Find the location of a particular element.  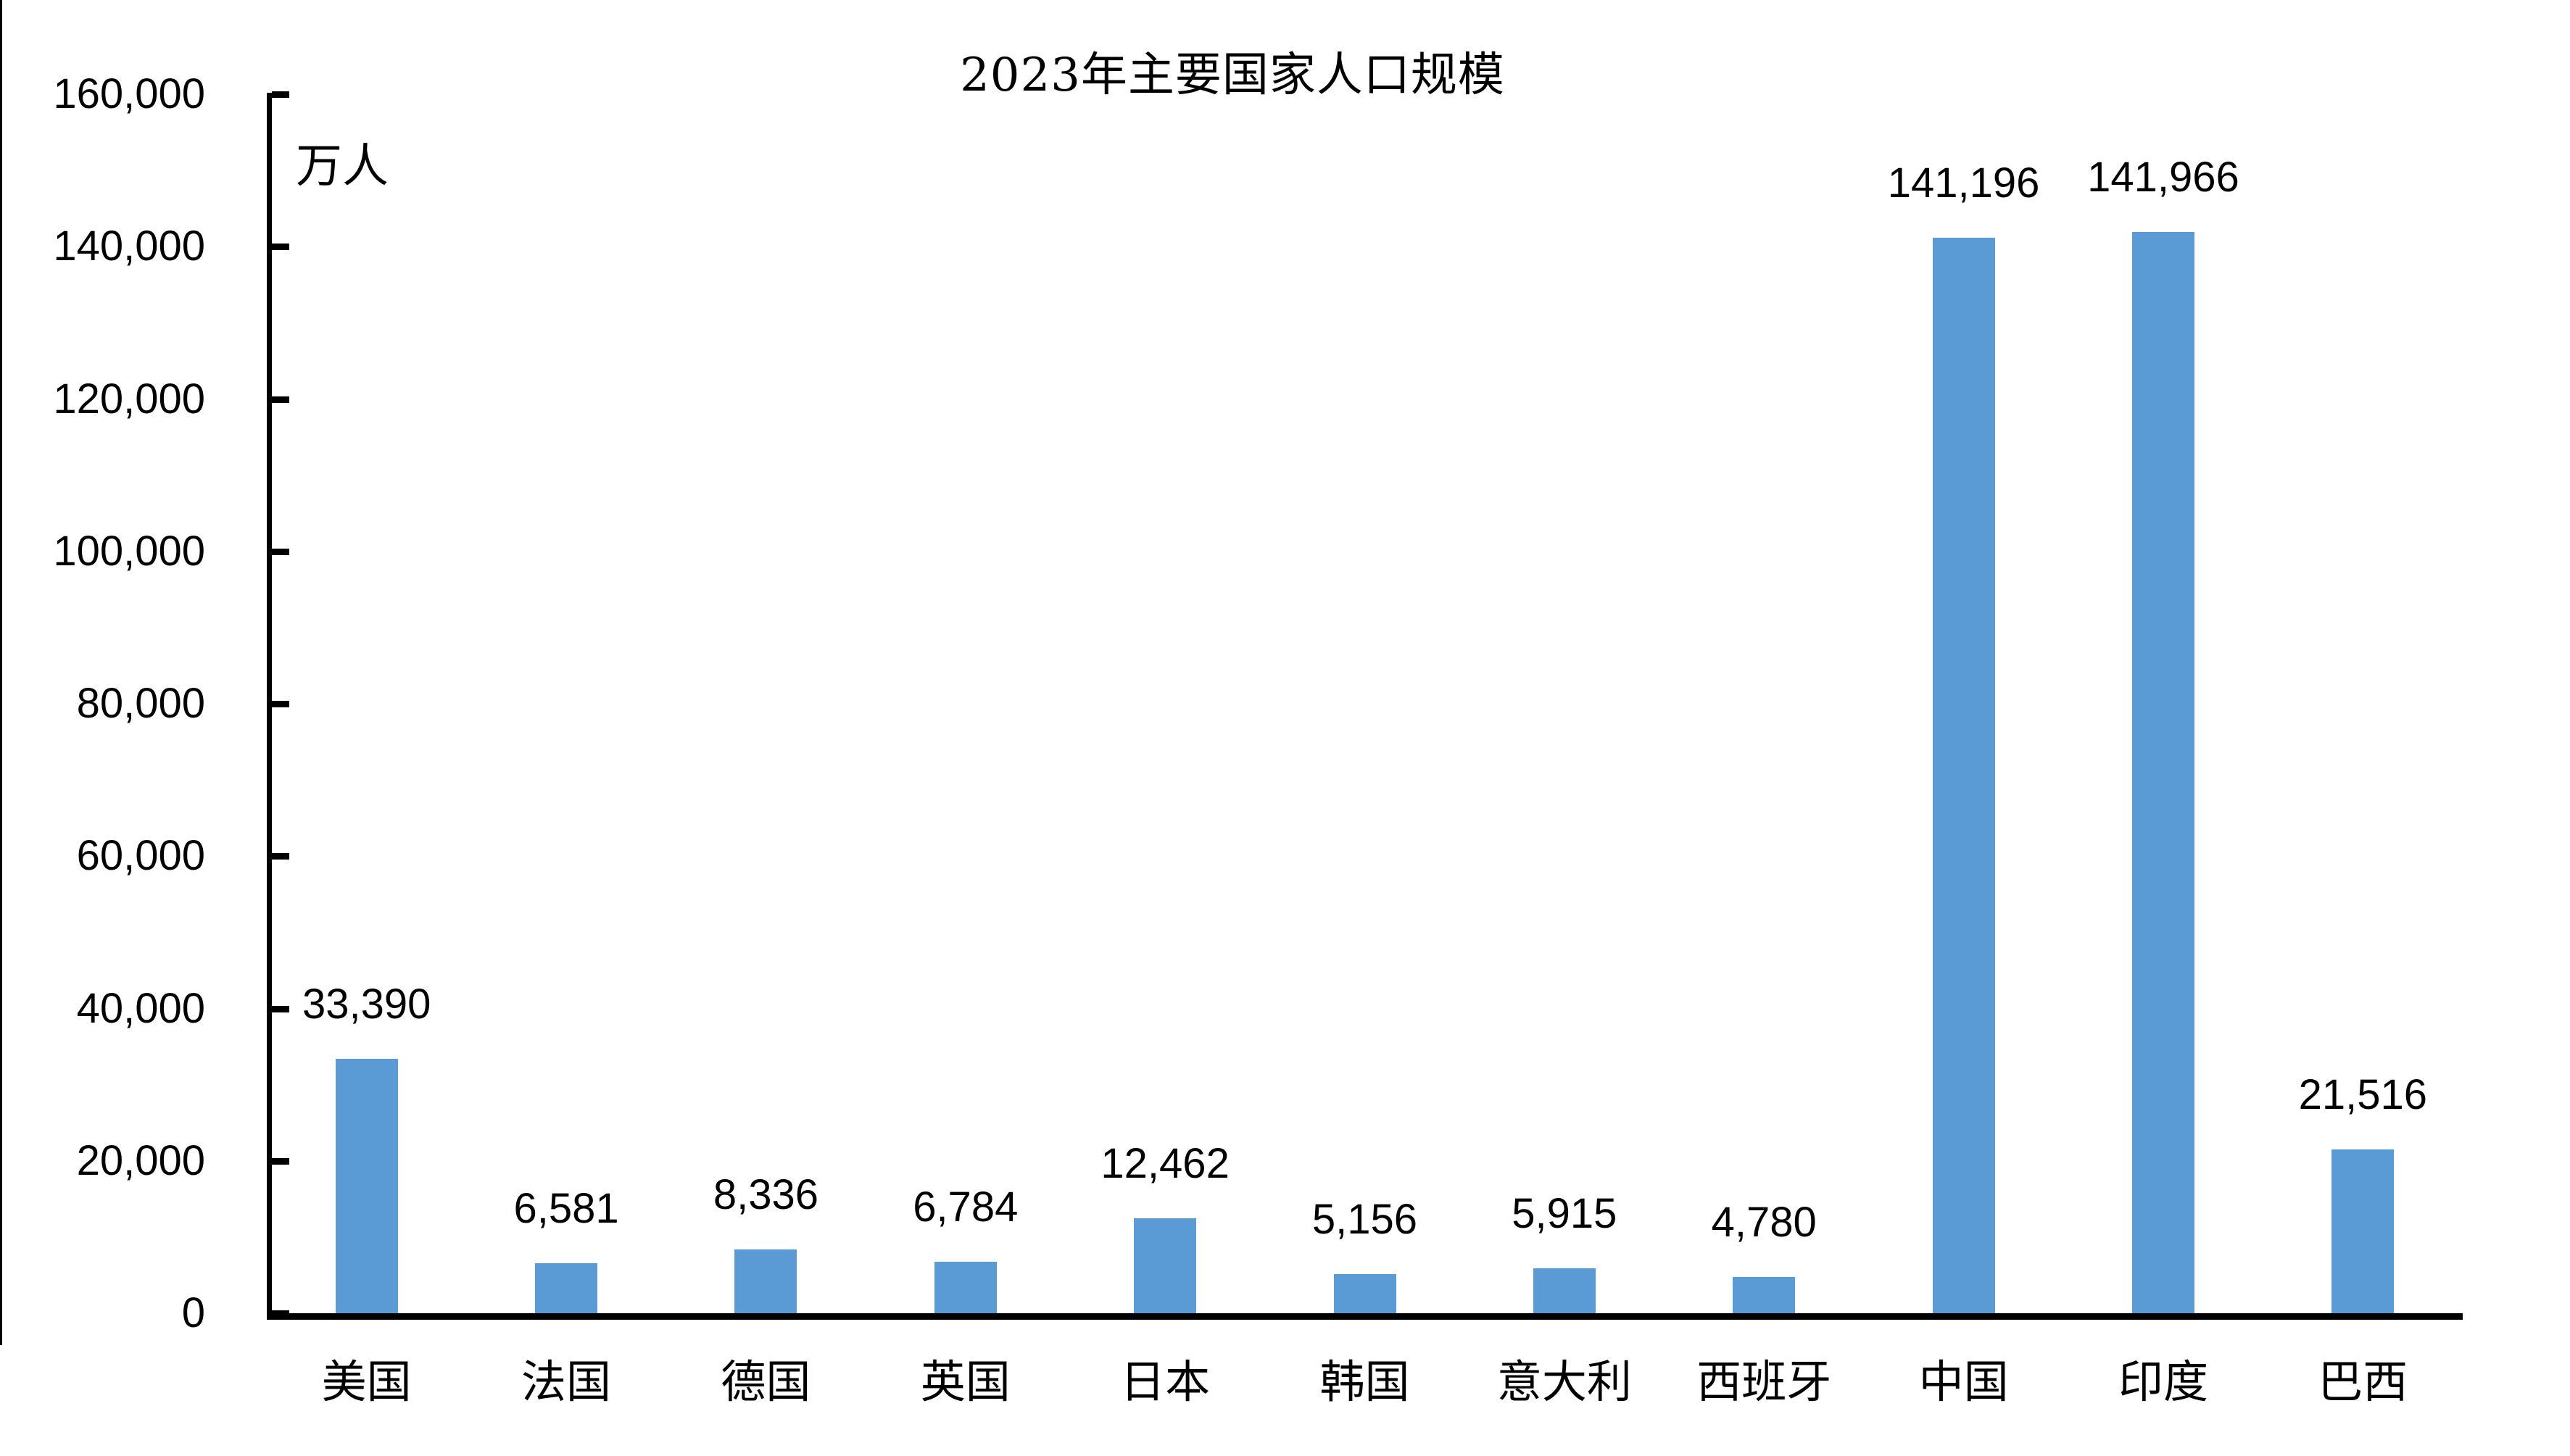

y-tick-label: 0 is located at coordinates (193, 1312).